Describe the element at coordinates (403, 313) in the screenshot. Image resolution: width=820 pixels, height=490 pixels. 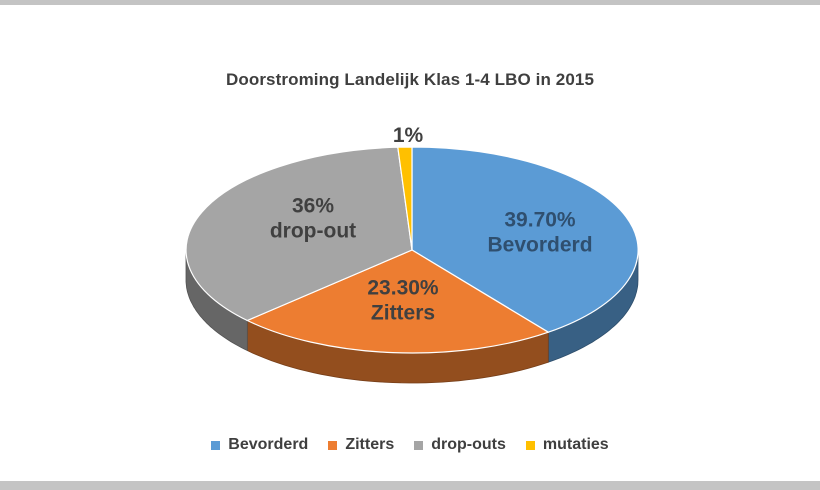
I see `data-label-line: Zitters` at that location.